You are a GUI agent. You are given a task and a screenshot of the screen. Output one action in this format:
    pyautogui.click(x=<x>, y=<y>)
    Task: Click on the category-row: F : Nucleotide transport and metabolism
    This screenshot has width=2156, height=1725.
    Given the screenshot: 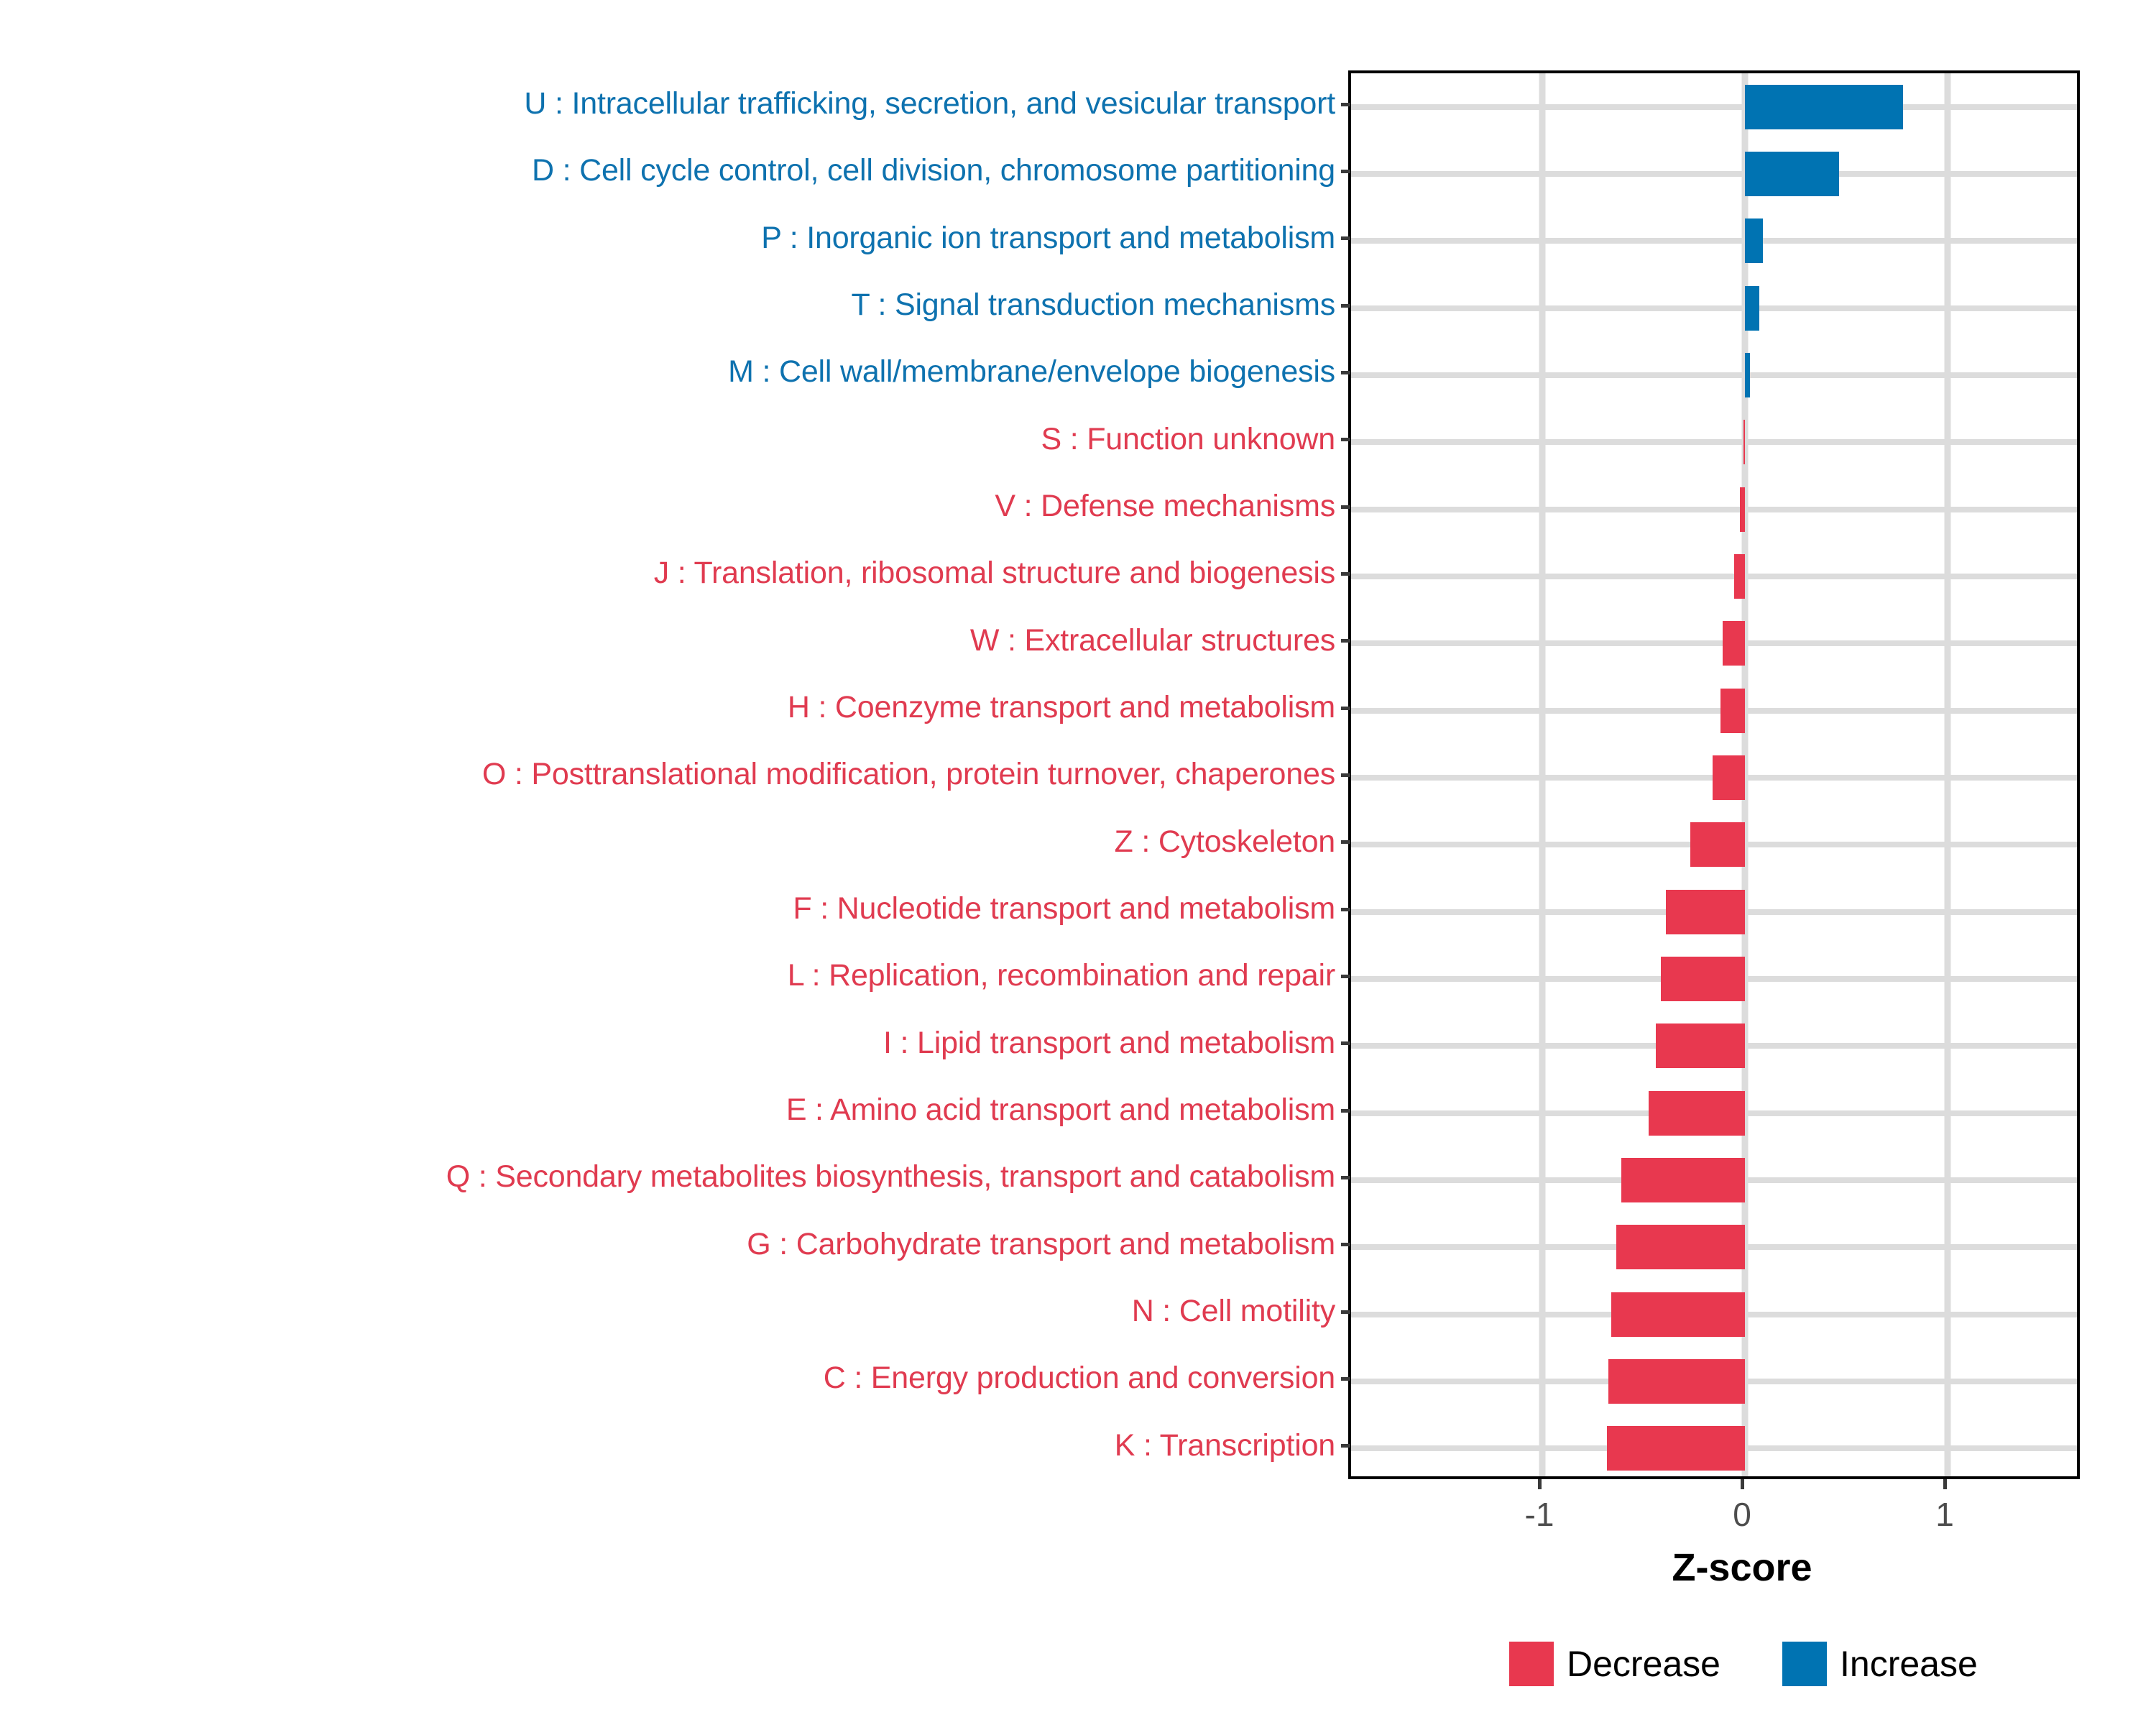 What is the action you would take?
    pyautogui.click(x=674, y=908)
    